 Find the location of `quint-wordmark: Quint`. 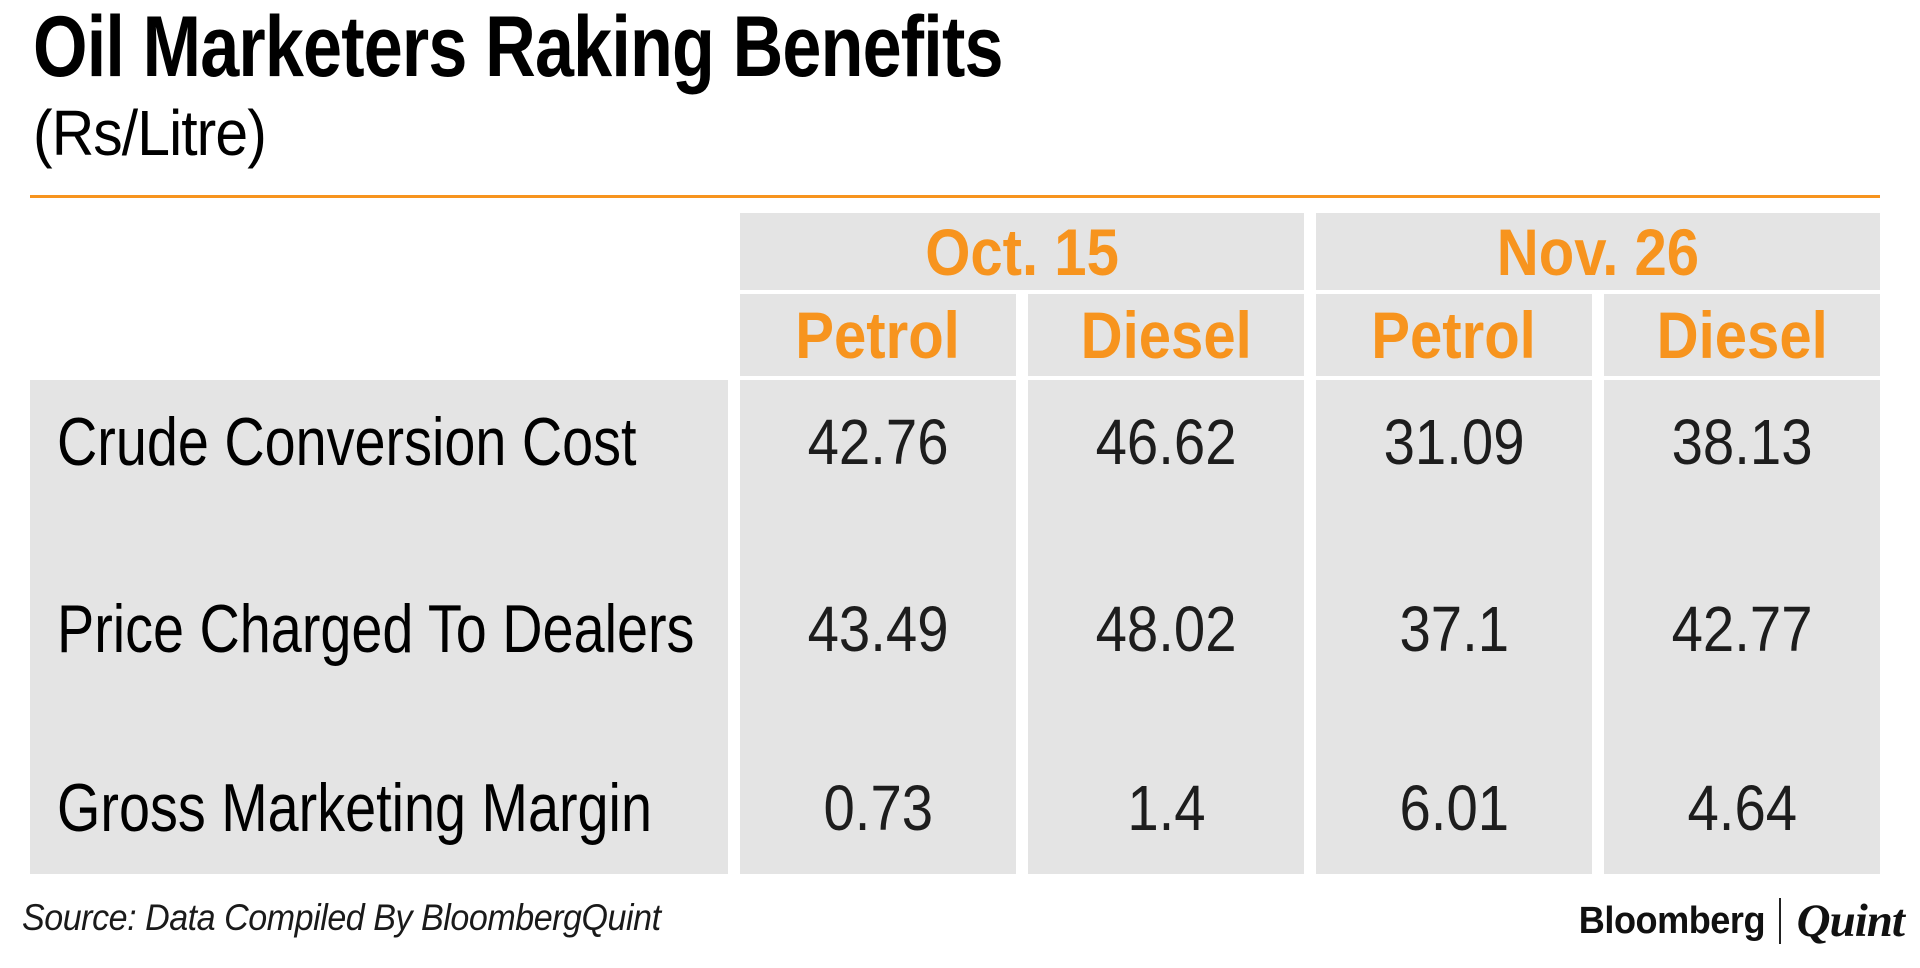

quint-wordmark: Quint is located at coordinates (1850, 921).